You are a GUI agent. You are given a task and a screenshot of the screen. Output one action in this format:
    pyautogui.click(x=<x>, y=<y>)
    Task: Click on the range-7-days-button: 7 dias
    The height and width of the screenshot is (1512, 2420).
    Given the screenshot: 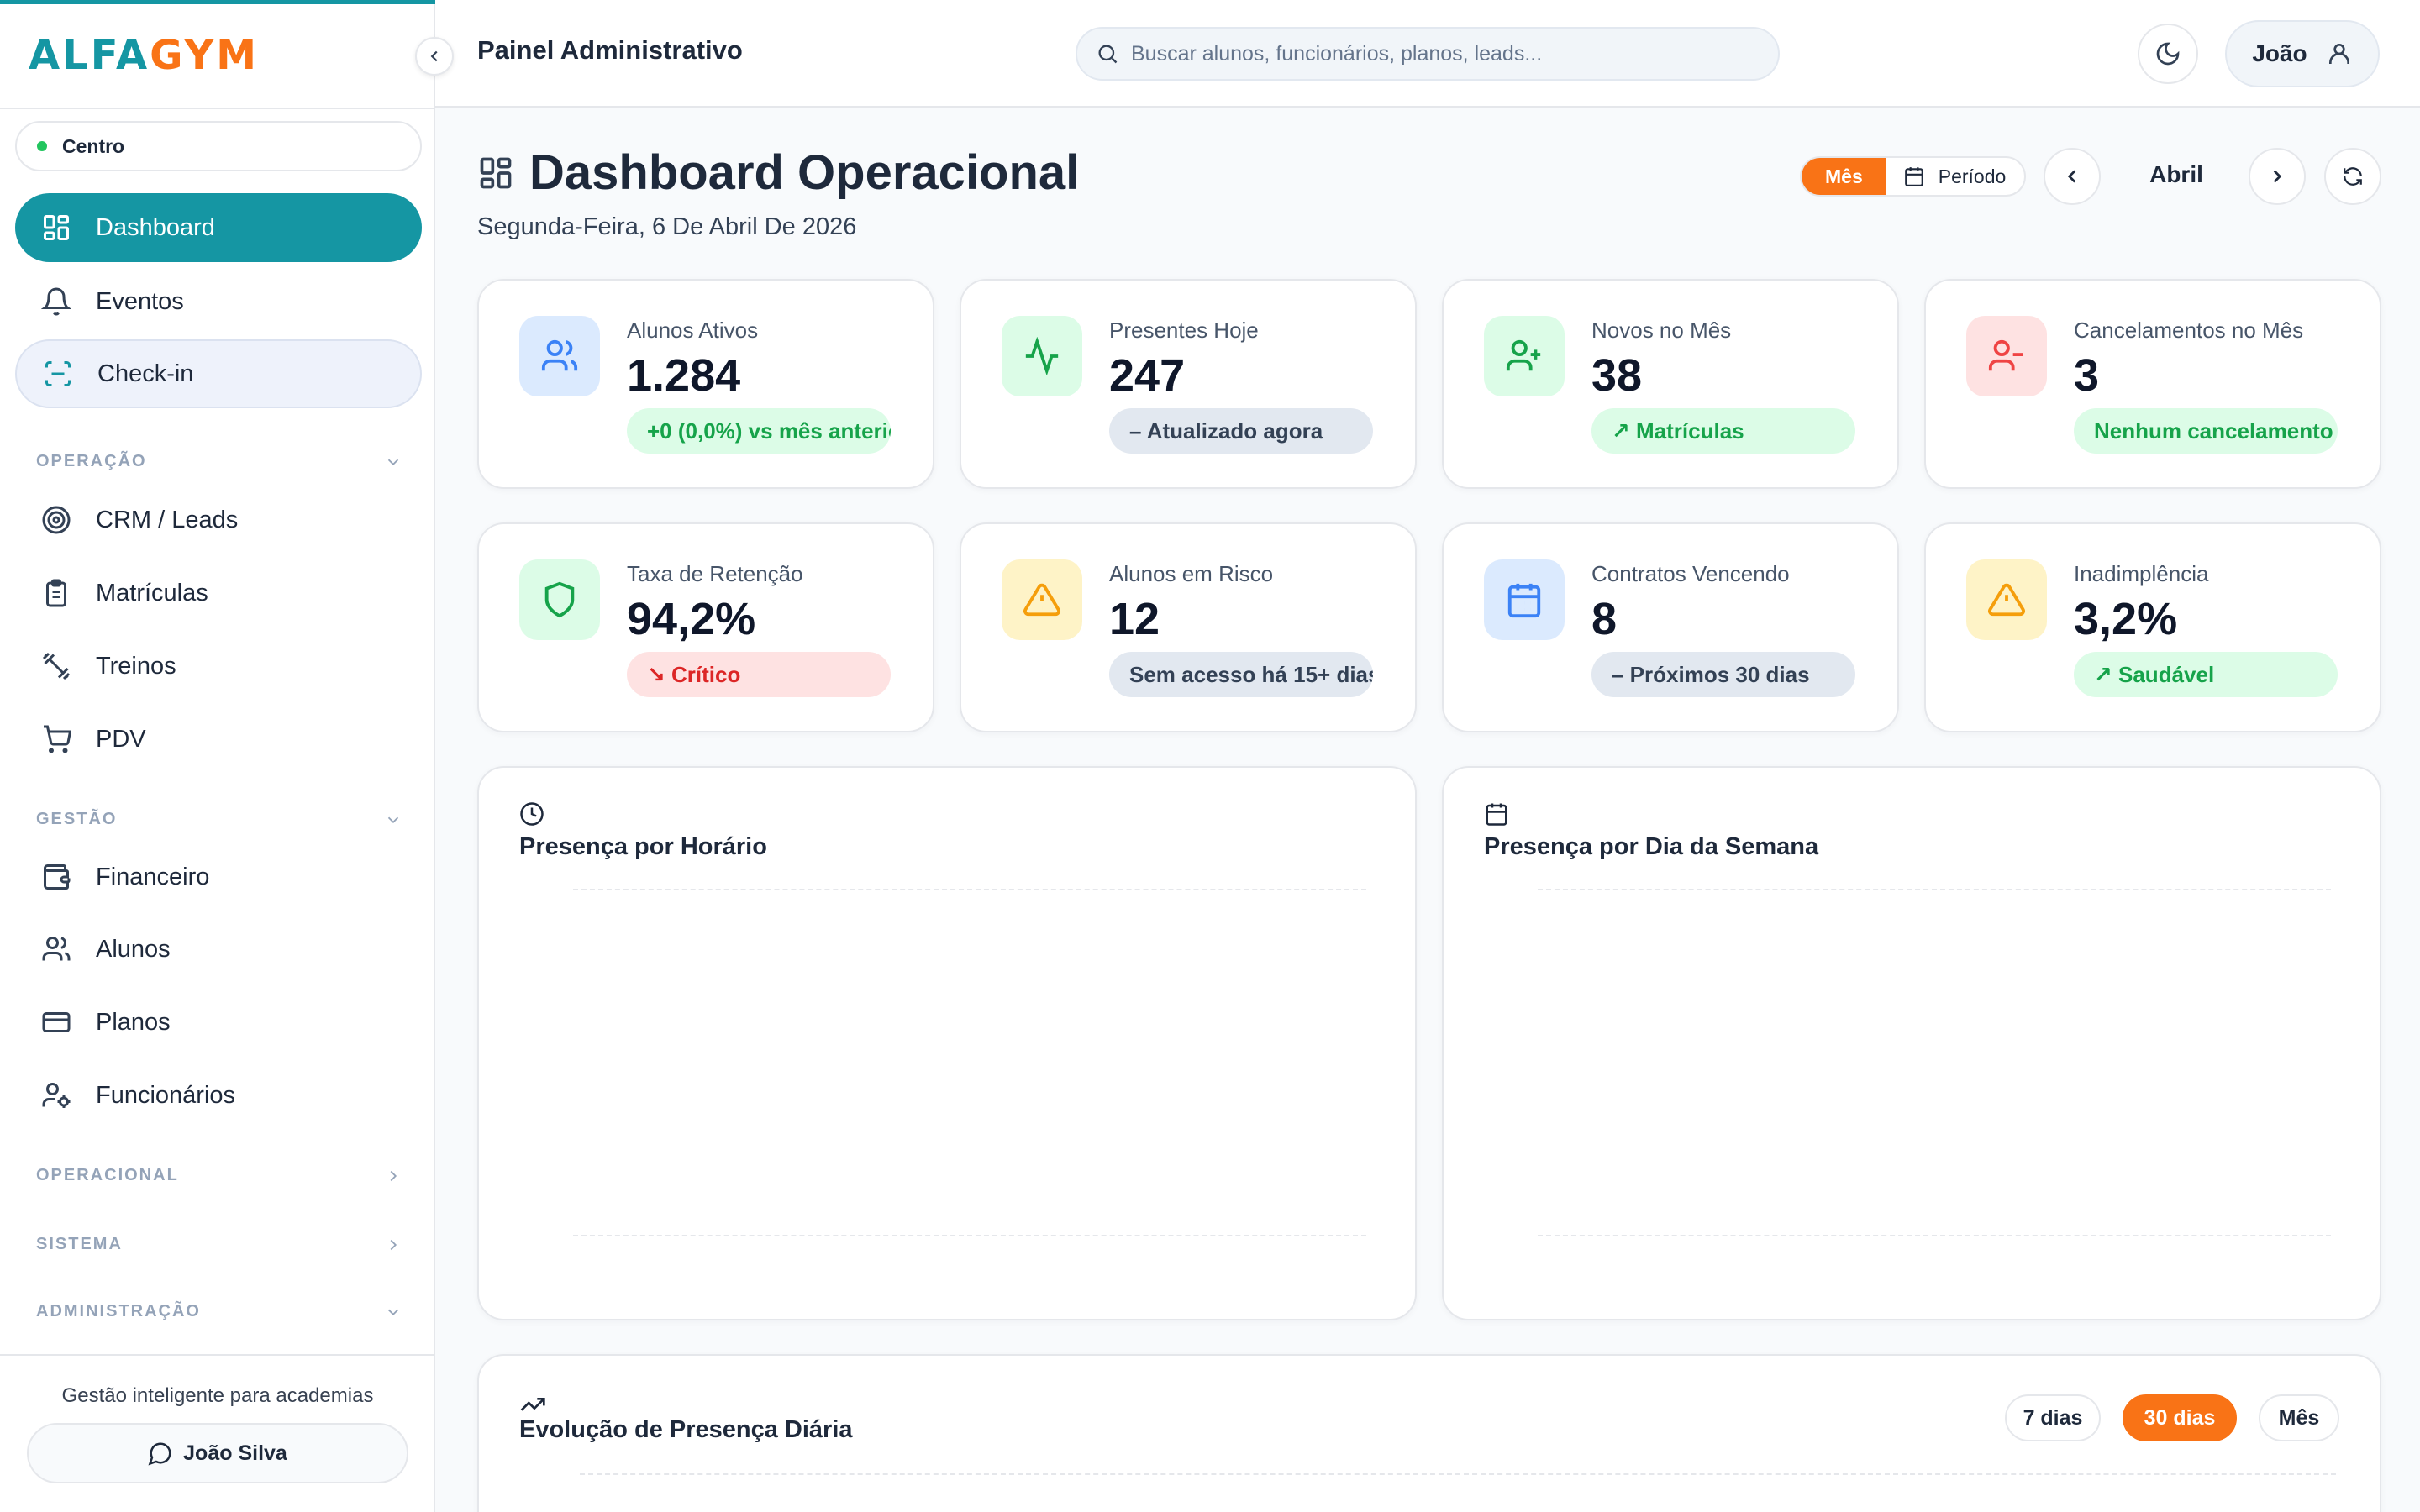 What is the action you would take?
    pyautogui.click(x=2053, y=1417)
    